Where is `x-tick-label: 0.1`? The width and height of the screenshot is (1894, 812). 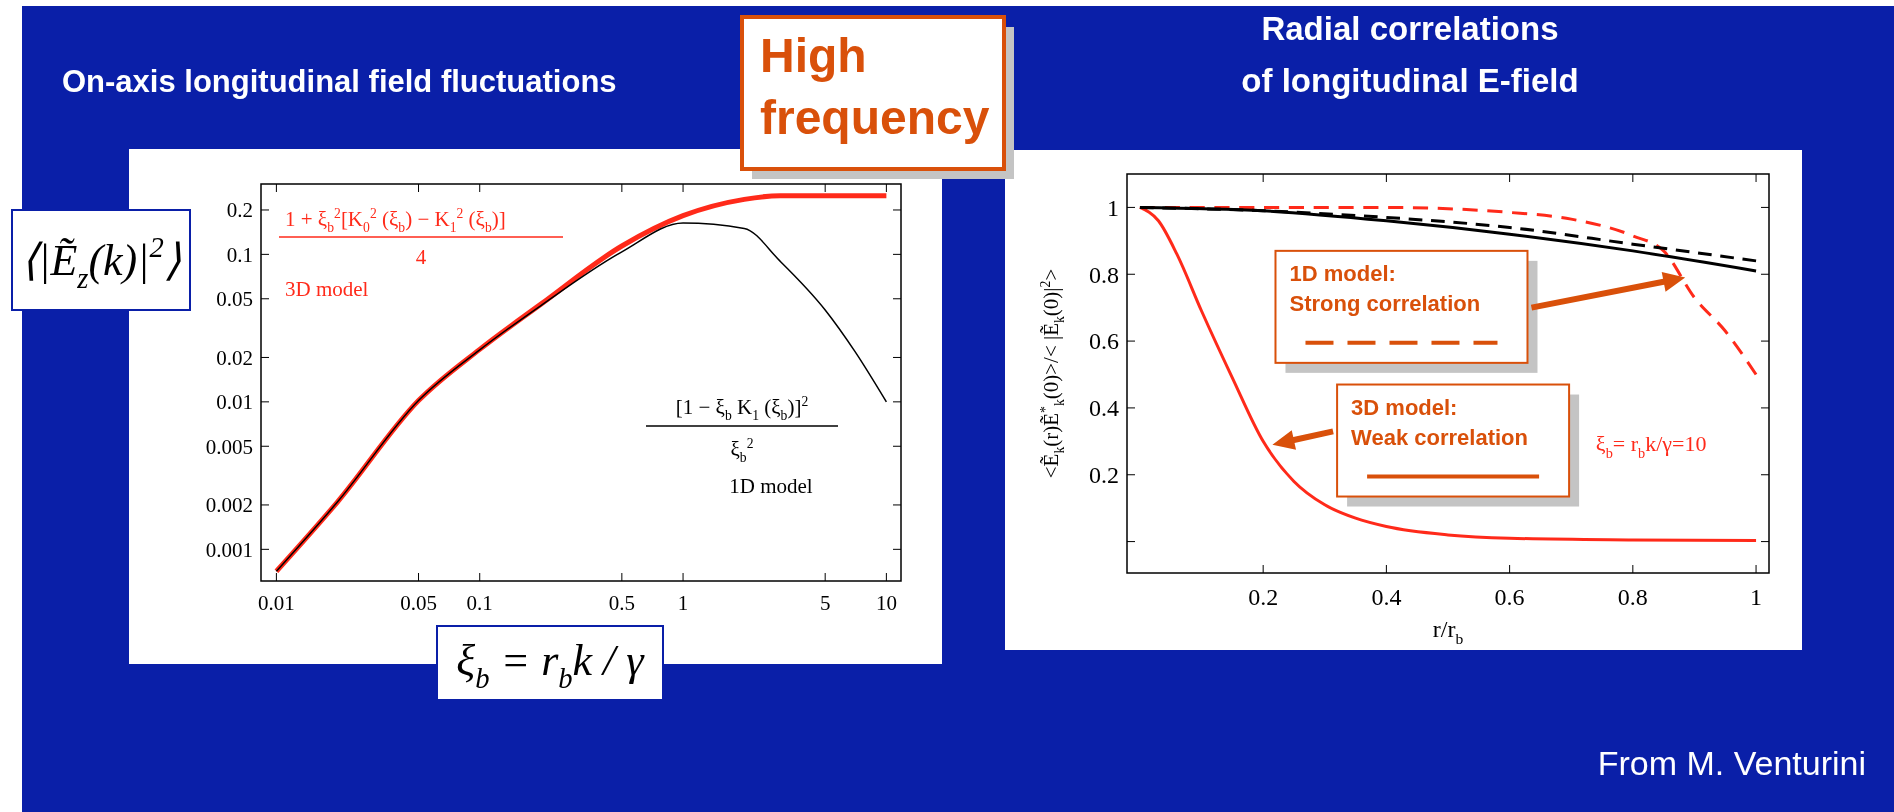
x-tick-label: 0.1 is located at coordinates (479, 603).